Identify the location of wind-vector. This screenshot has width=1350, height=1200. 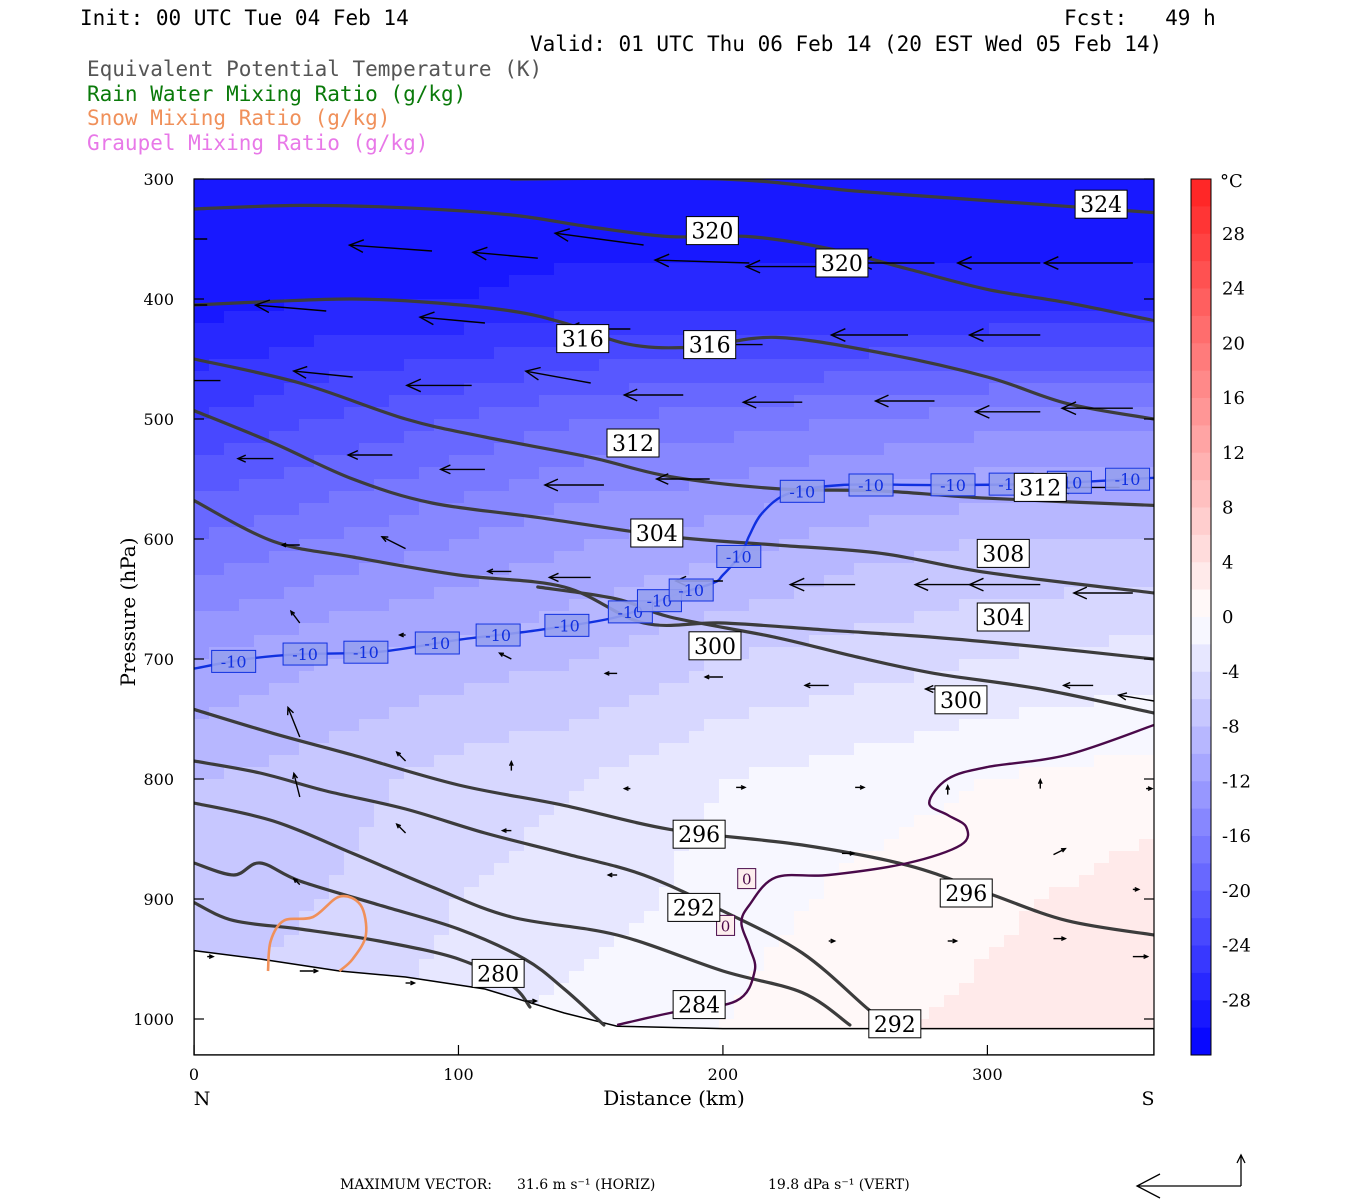
(1096, 408).